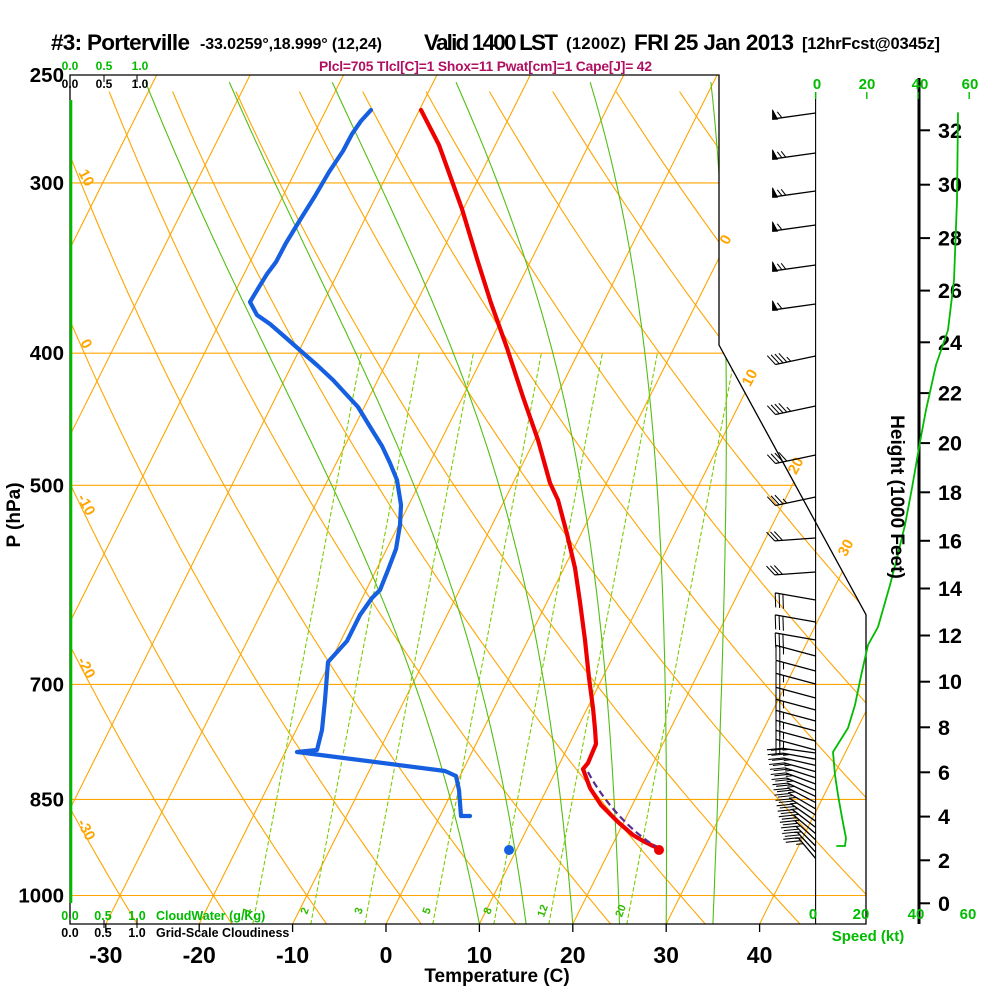 The width and height of the screenshot is (1000, 1000). What do you see at coordinates (210, 916) in the screenshot?
I see `svg-text: CloudWater (g/Kg)` at bounding box center [210, 916].